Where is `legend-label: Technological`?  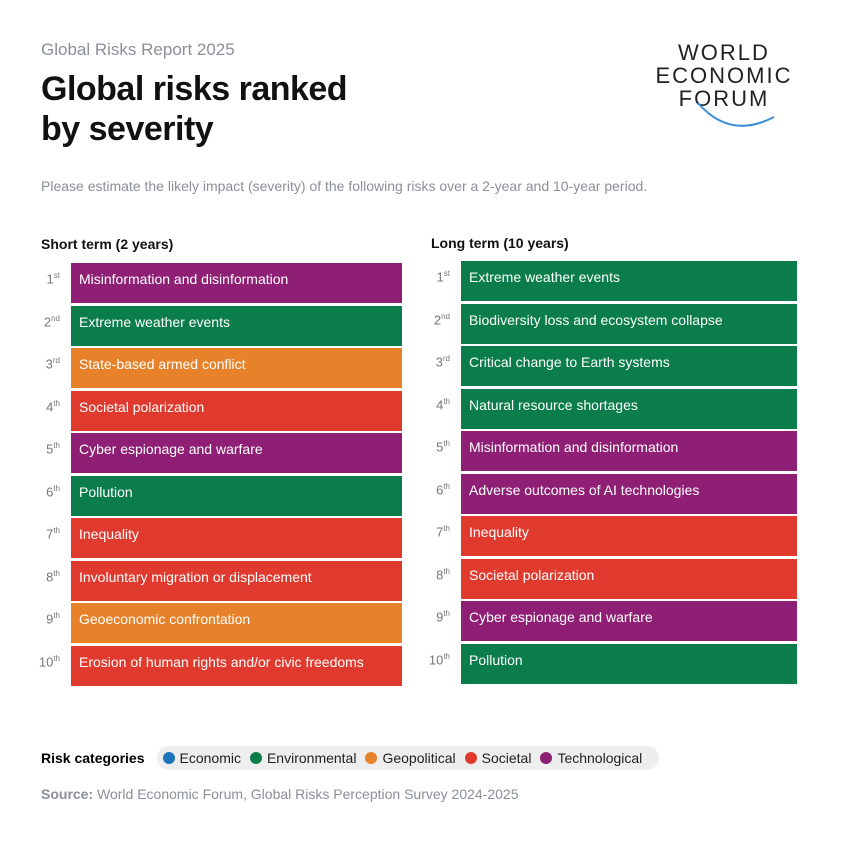 legend-label: Technological is located at coordinates (600, 758).